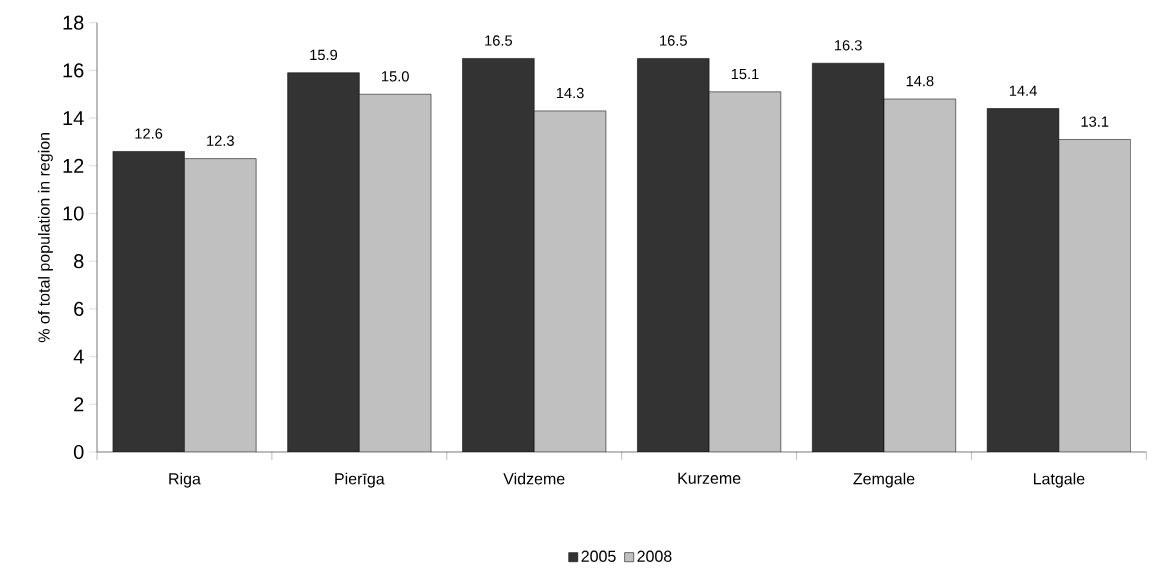 Image resolution: width=1157 pixels, height=579 pixels. Describe the element at coordinates (884, 480) in the screenshot. I see `x-tick-label: Zemgale` at that location.